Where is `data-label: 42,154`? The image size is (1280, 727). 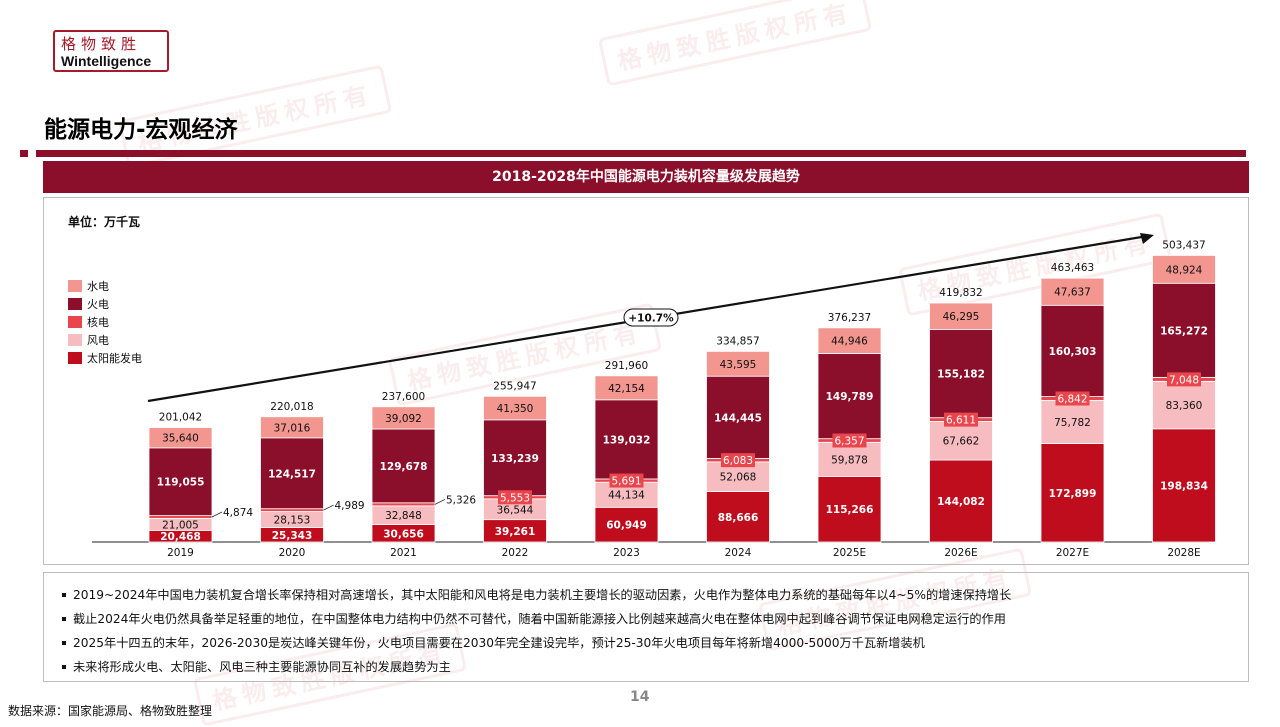 data-label: 42,154 is located at coordinates (626, 389).